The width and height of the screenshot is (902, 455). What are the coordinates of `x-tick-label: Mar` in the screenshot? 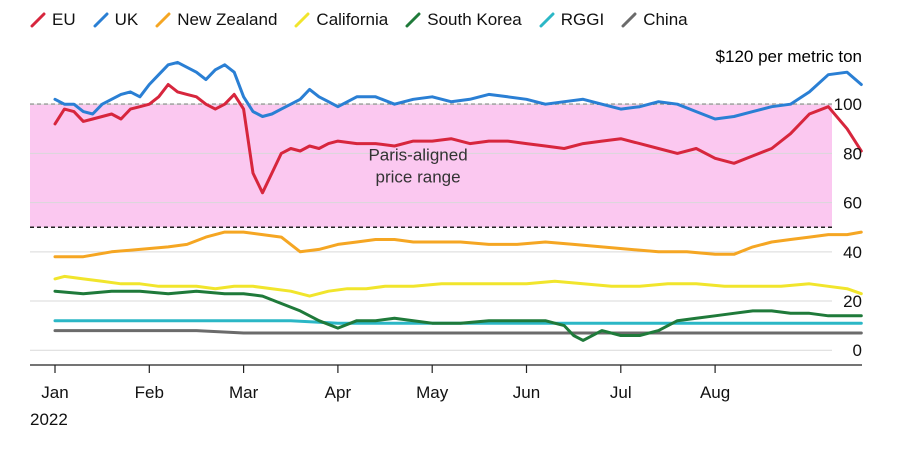 It's located at (244, 392).